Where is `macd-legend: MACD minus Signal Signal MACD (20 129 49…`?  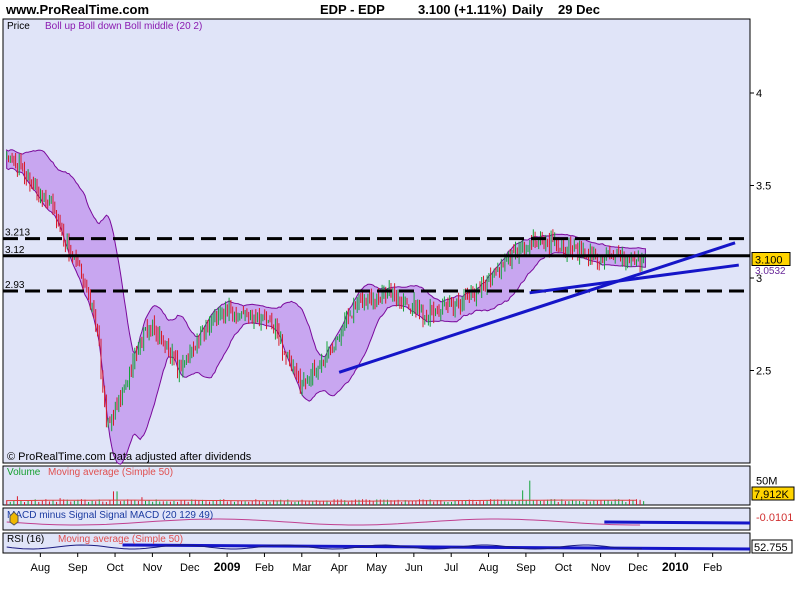
macd-legend: MACD minus Signal Signal MACD (20 129 49… is located at coordinates (110, 515).